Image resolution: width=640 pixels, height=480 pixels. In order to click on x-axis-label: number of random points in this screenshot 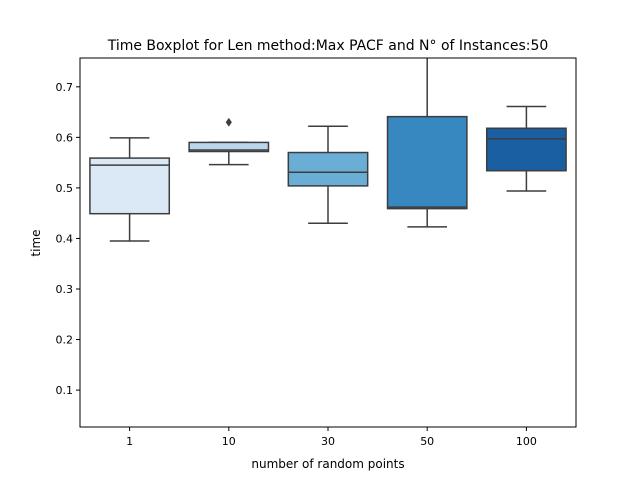, I will do `click(327, 464)`.